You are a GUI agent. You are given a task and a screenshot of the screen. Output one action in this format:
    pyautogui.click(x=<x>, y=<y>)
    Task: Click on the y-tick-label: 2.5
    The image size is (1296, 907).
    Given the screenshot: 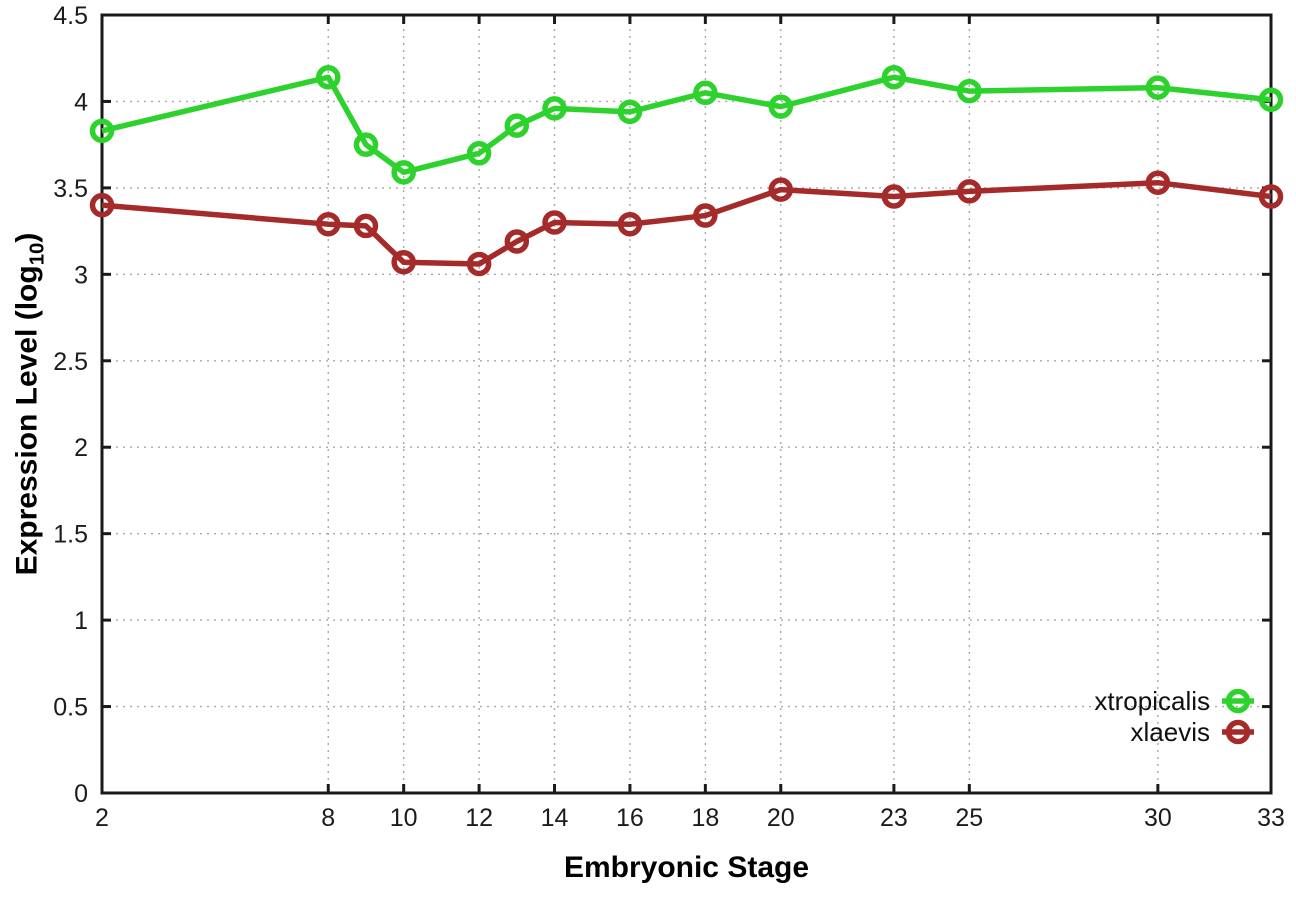 What is the action you would take?
    pyautogui.click(x=70, y=362)
    